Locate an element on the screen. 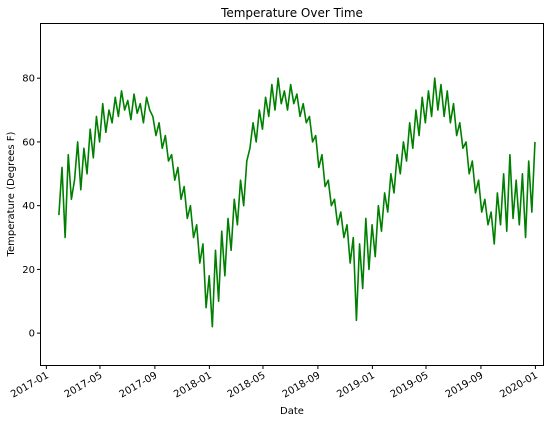  x-tick-label: 2017-05 is located at coordinates (84, 385).